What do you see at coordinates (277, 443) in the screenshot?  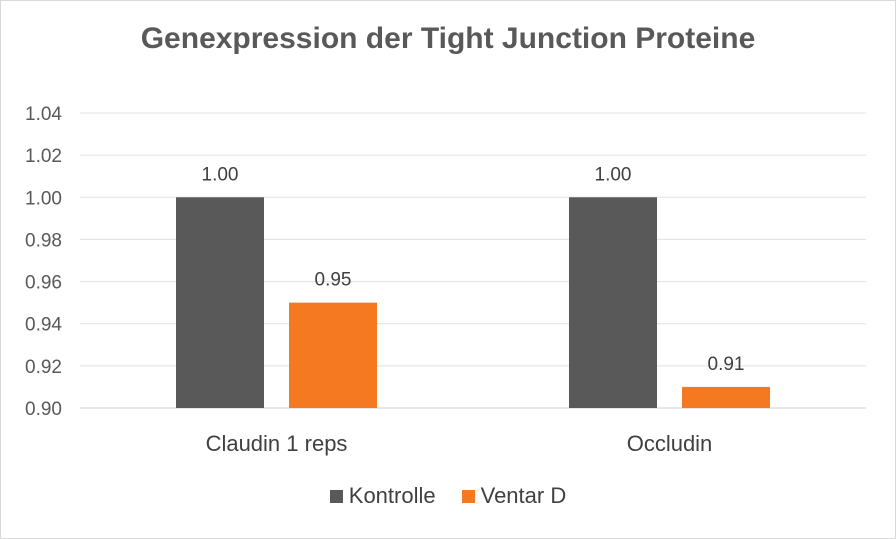 I see `x-category-label: Claudin 1 reps` at bounding box center [277, 443].